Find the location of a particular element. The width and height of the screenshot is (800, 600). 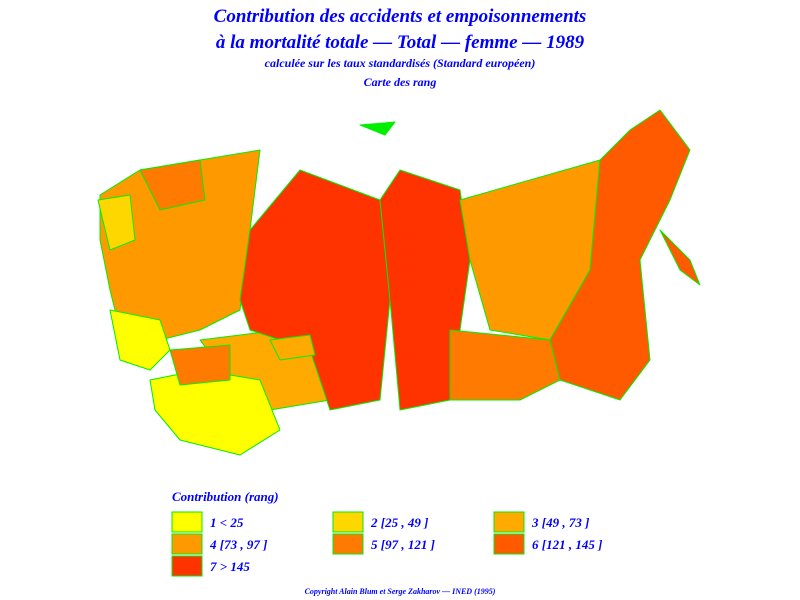

legend-label: 7 > 145 is located at coordinates (230, 566).